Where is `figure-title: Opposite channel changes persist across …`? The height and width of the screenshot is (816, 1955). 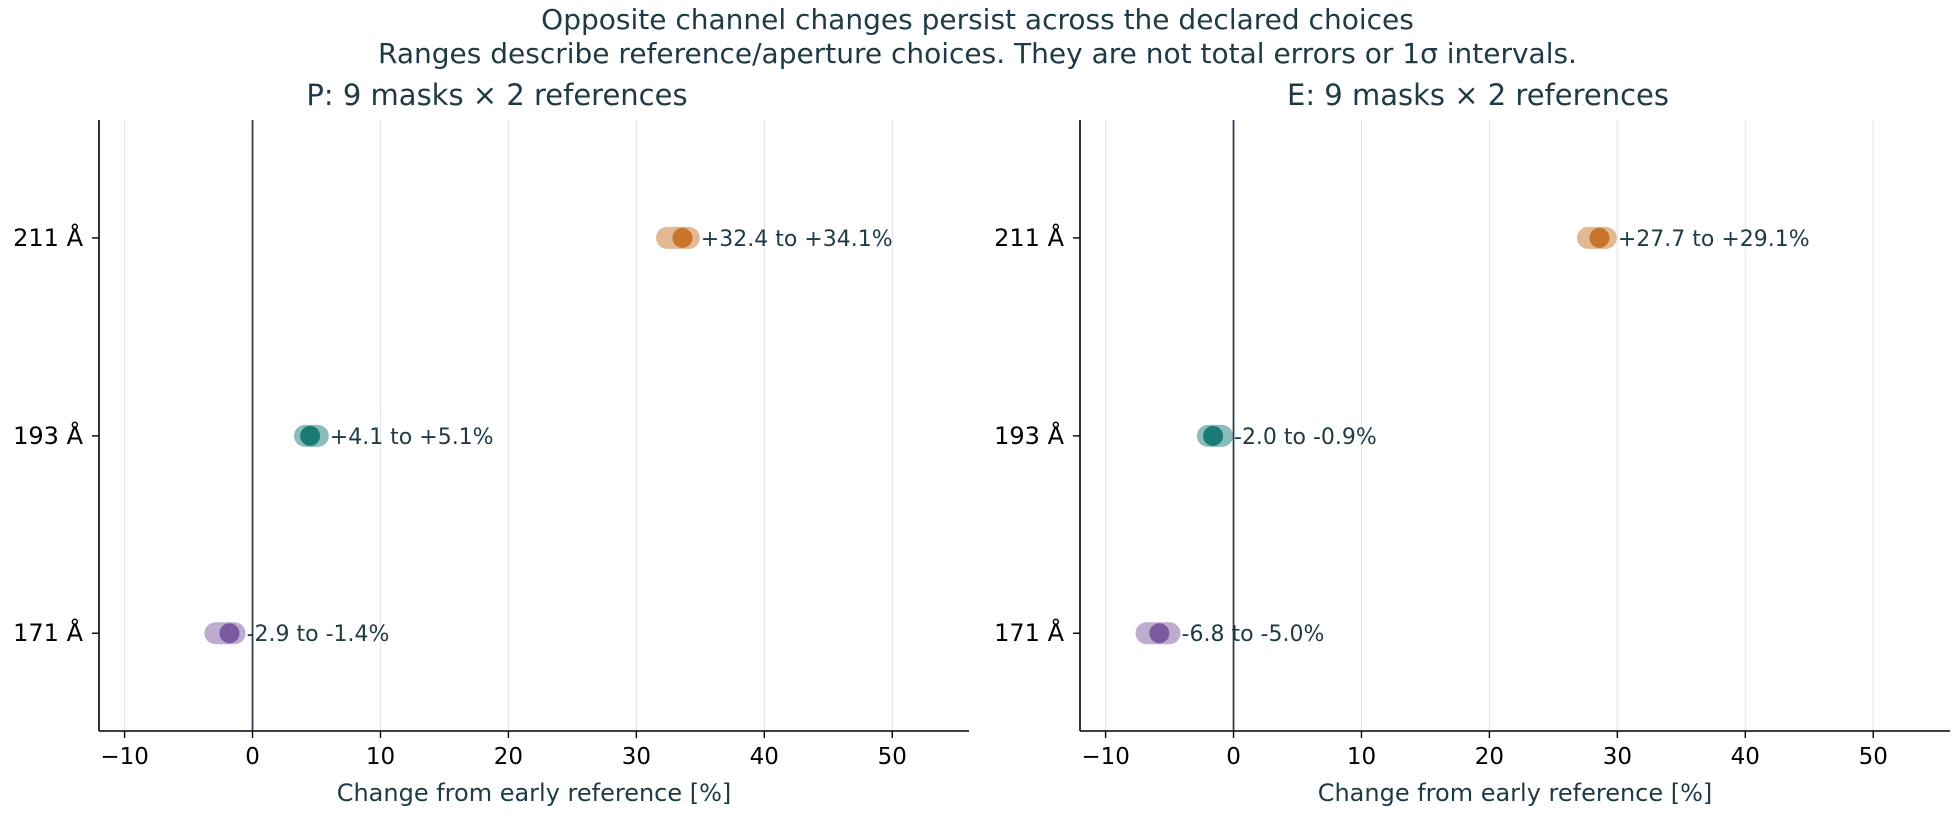 figure-title: Opposite channel changes persist across … is located at coordinates (977, 19).